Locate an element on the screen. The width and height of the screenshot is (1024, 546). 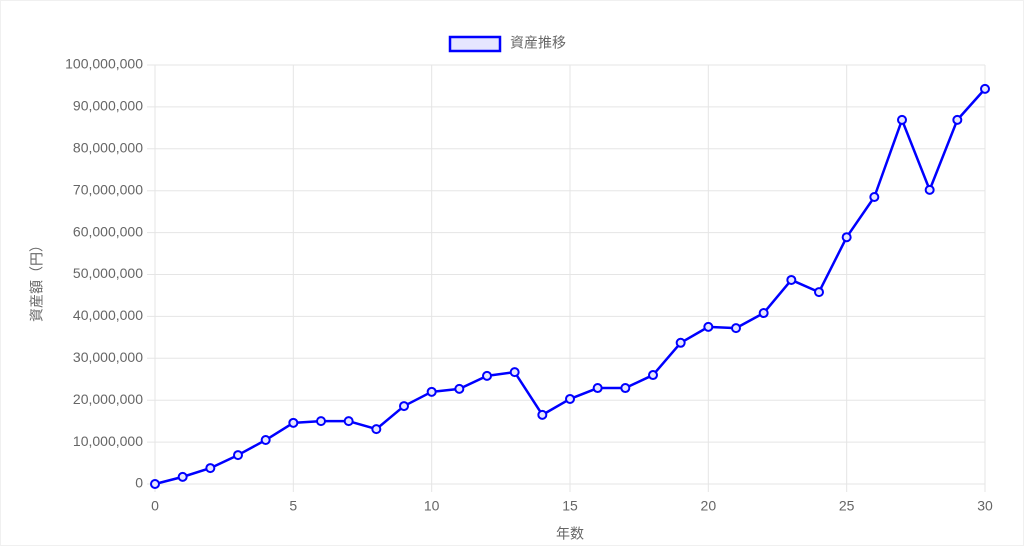
legend-label: 資産推移 is located at coordinates (538, 43).